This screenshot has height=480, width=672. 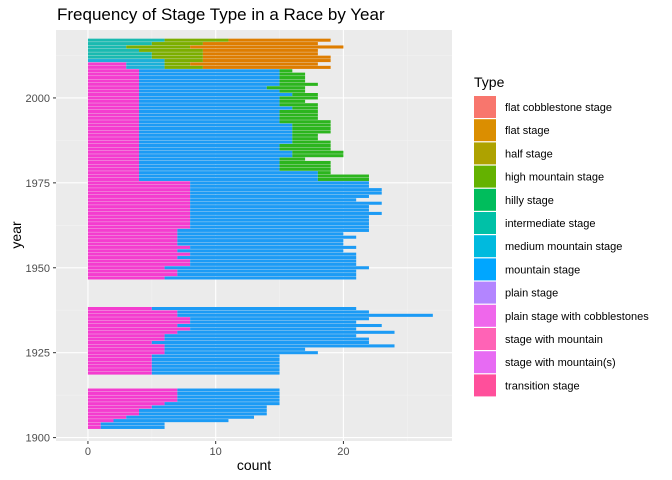 What do you see at coordinates (38, 439) in the screenshot?
I see `y-tick-label: 1900` at bounding box center [38, 439].